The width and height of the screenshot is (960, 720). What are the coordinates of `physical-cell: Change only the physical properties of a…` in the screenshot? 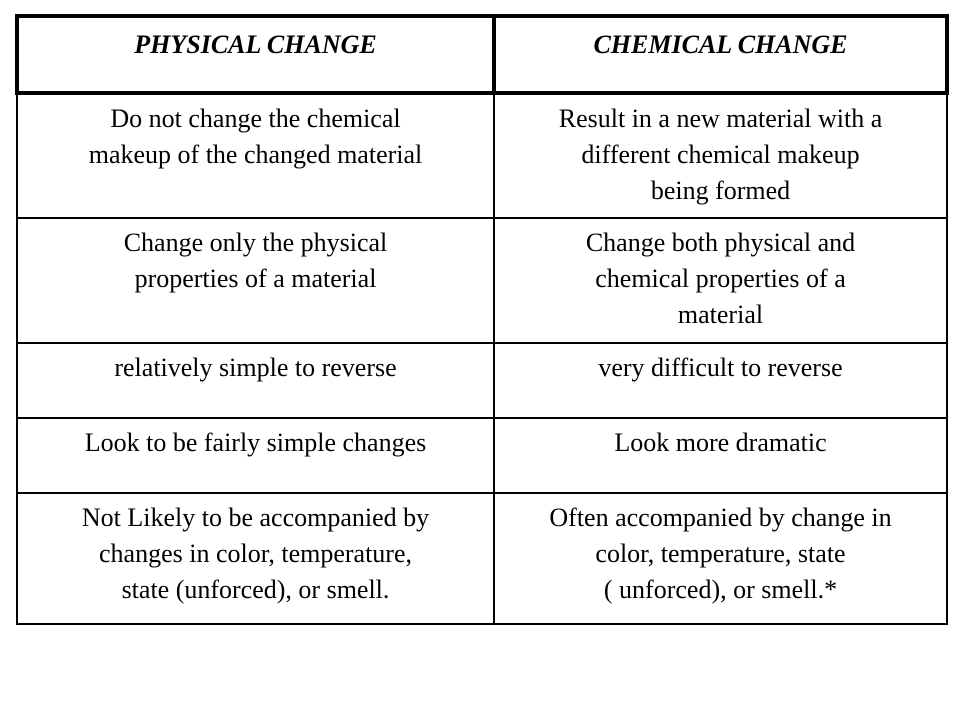 It's located at (255, 280).